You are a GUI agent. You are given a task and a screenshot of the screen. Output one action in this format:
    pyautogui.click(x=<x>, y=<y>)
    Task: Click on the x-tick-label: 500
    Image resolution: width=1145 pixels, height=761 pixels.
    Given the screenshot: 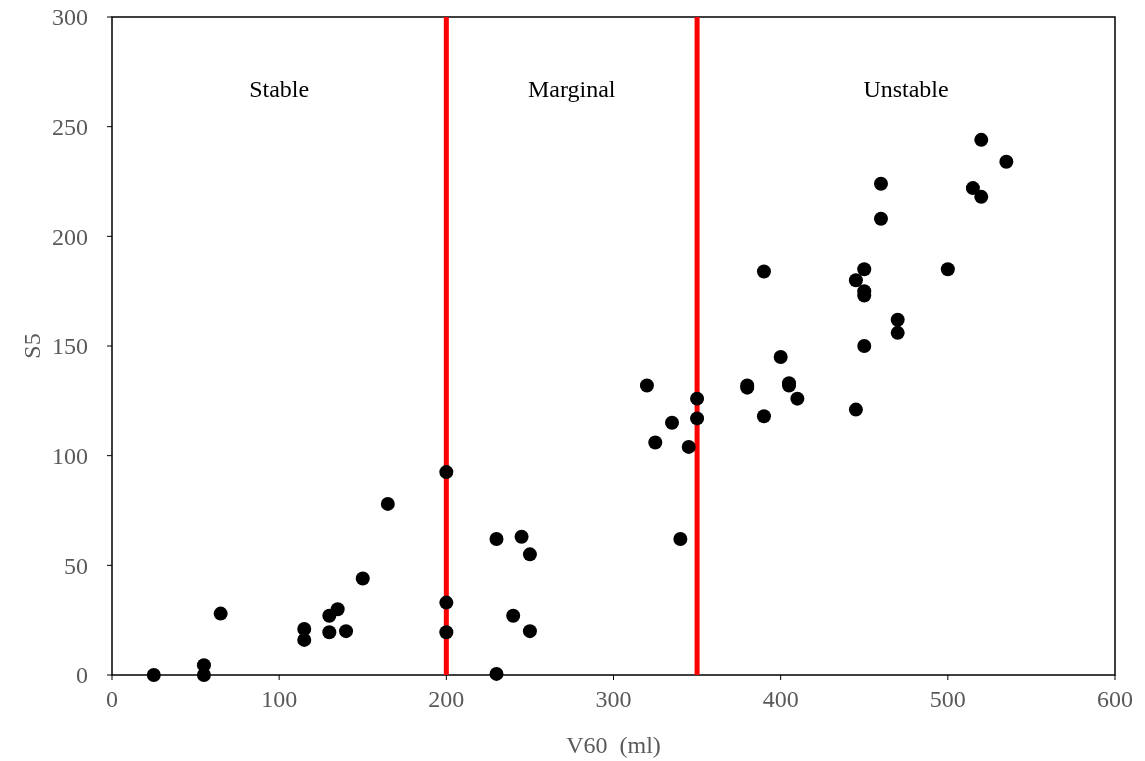 What is the action you would take?
    pyautogui.click(x=947, y=699)
    